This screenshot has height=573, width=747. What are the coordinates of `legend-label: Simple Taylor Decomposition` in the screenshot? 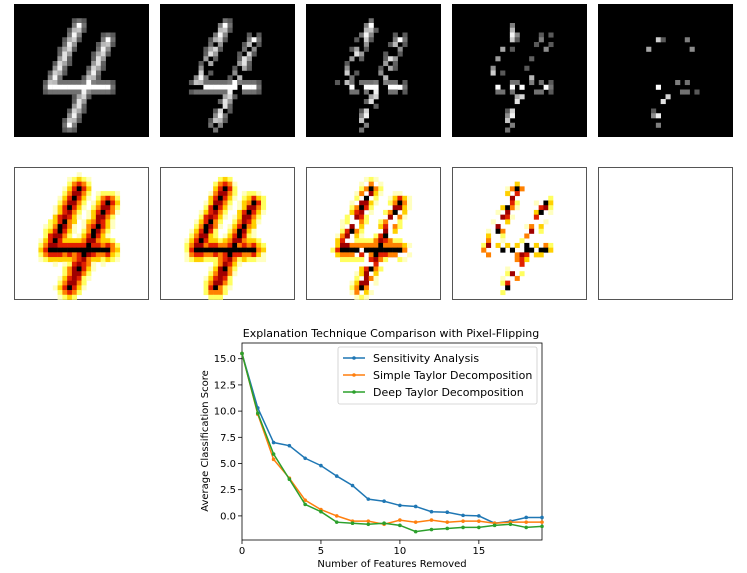 It's located at (452, 375).